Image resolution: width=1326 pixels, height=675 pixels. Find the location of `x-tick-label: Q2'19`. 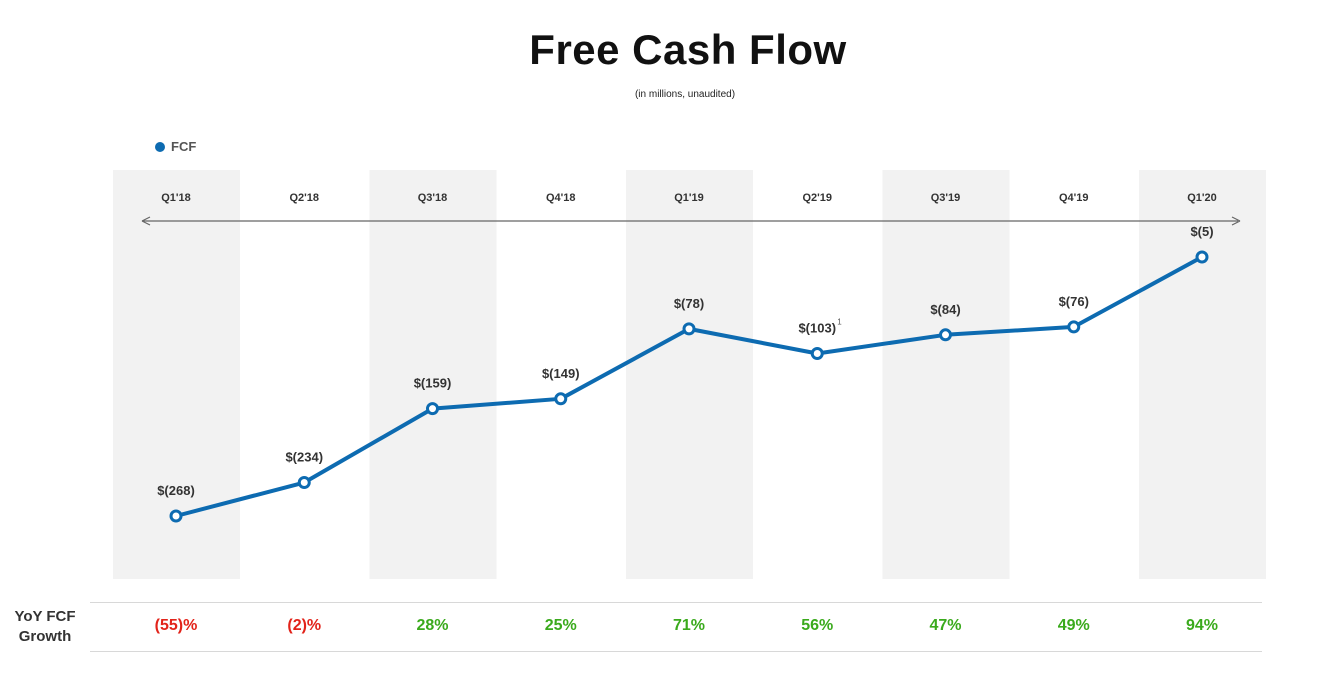

x-tick-label: Q2'19 is located at coordinates (817, 198).